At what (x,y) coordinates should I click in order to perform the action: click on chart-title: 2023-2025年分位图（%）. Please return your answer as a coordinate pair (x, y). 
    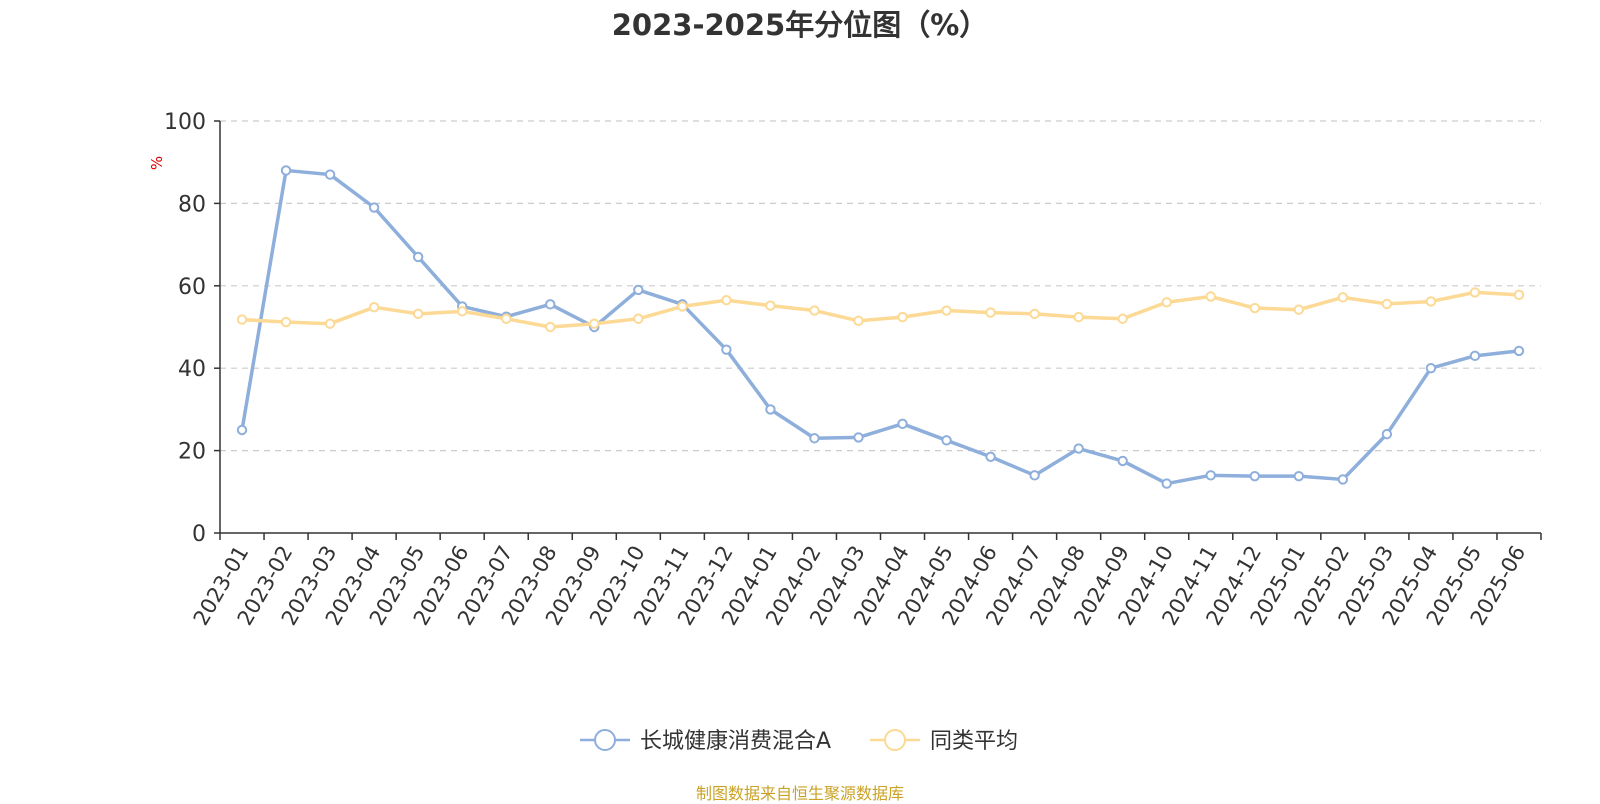
    Looking at the image, I should click on (800, 25).